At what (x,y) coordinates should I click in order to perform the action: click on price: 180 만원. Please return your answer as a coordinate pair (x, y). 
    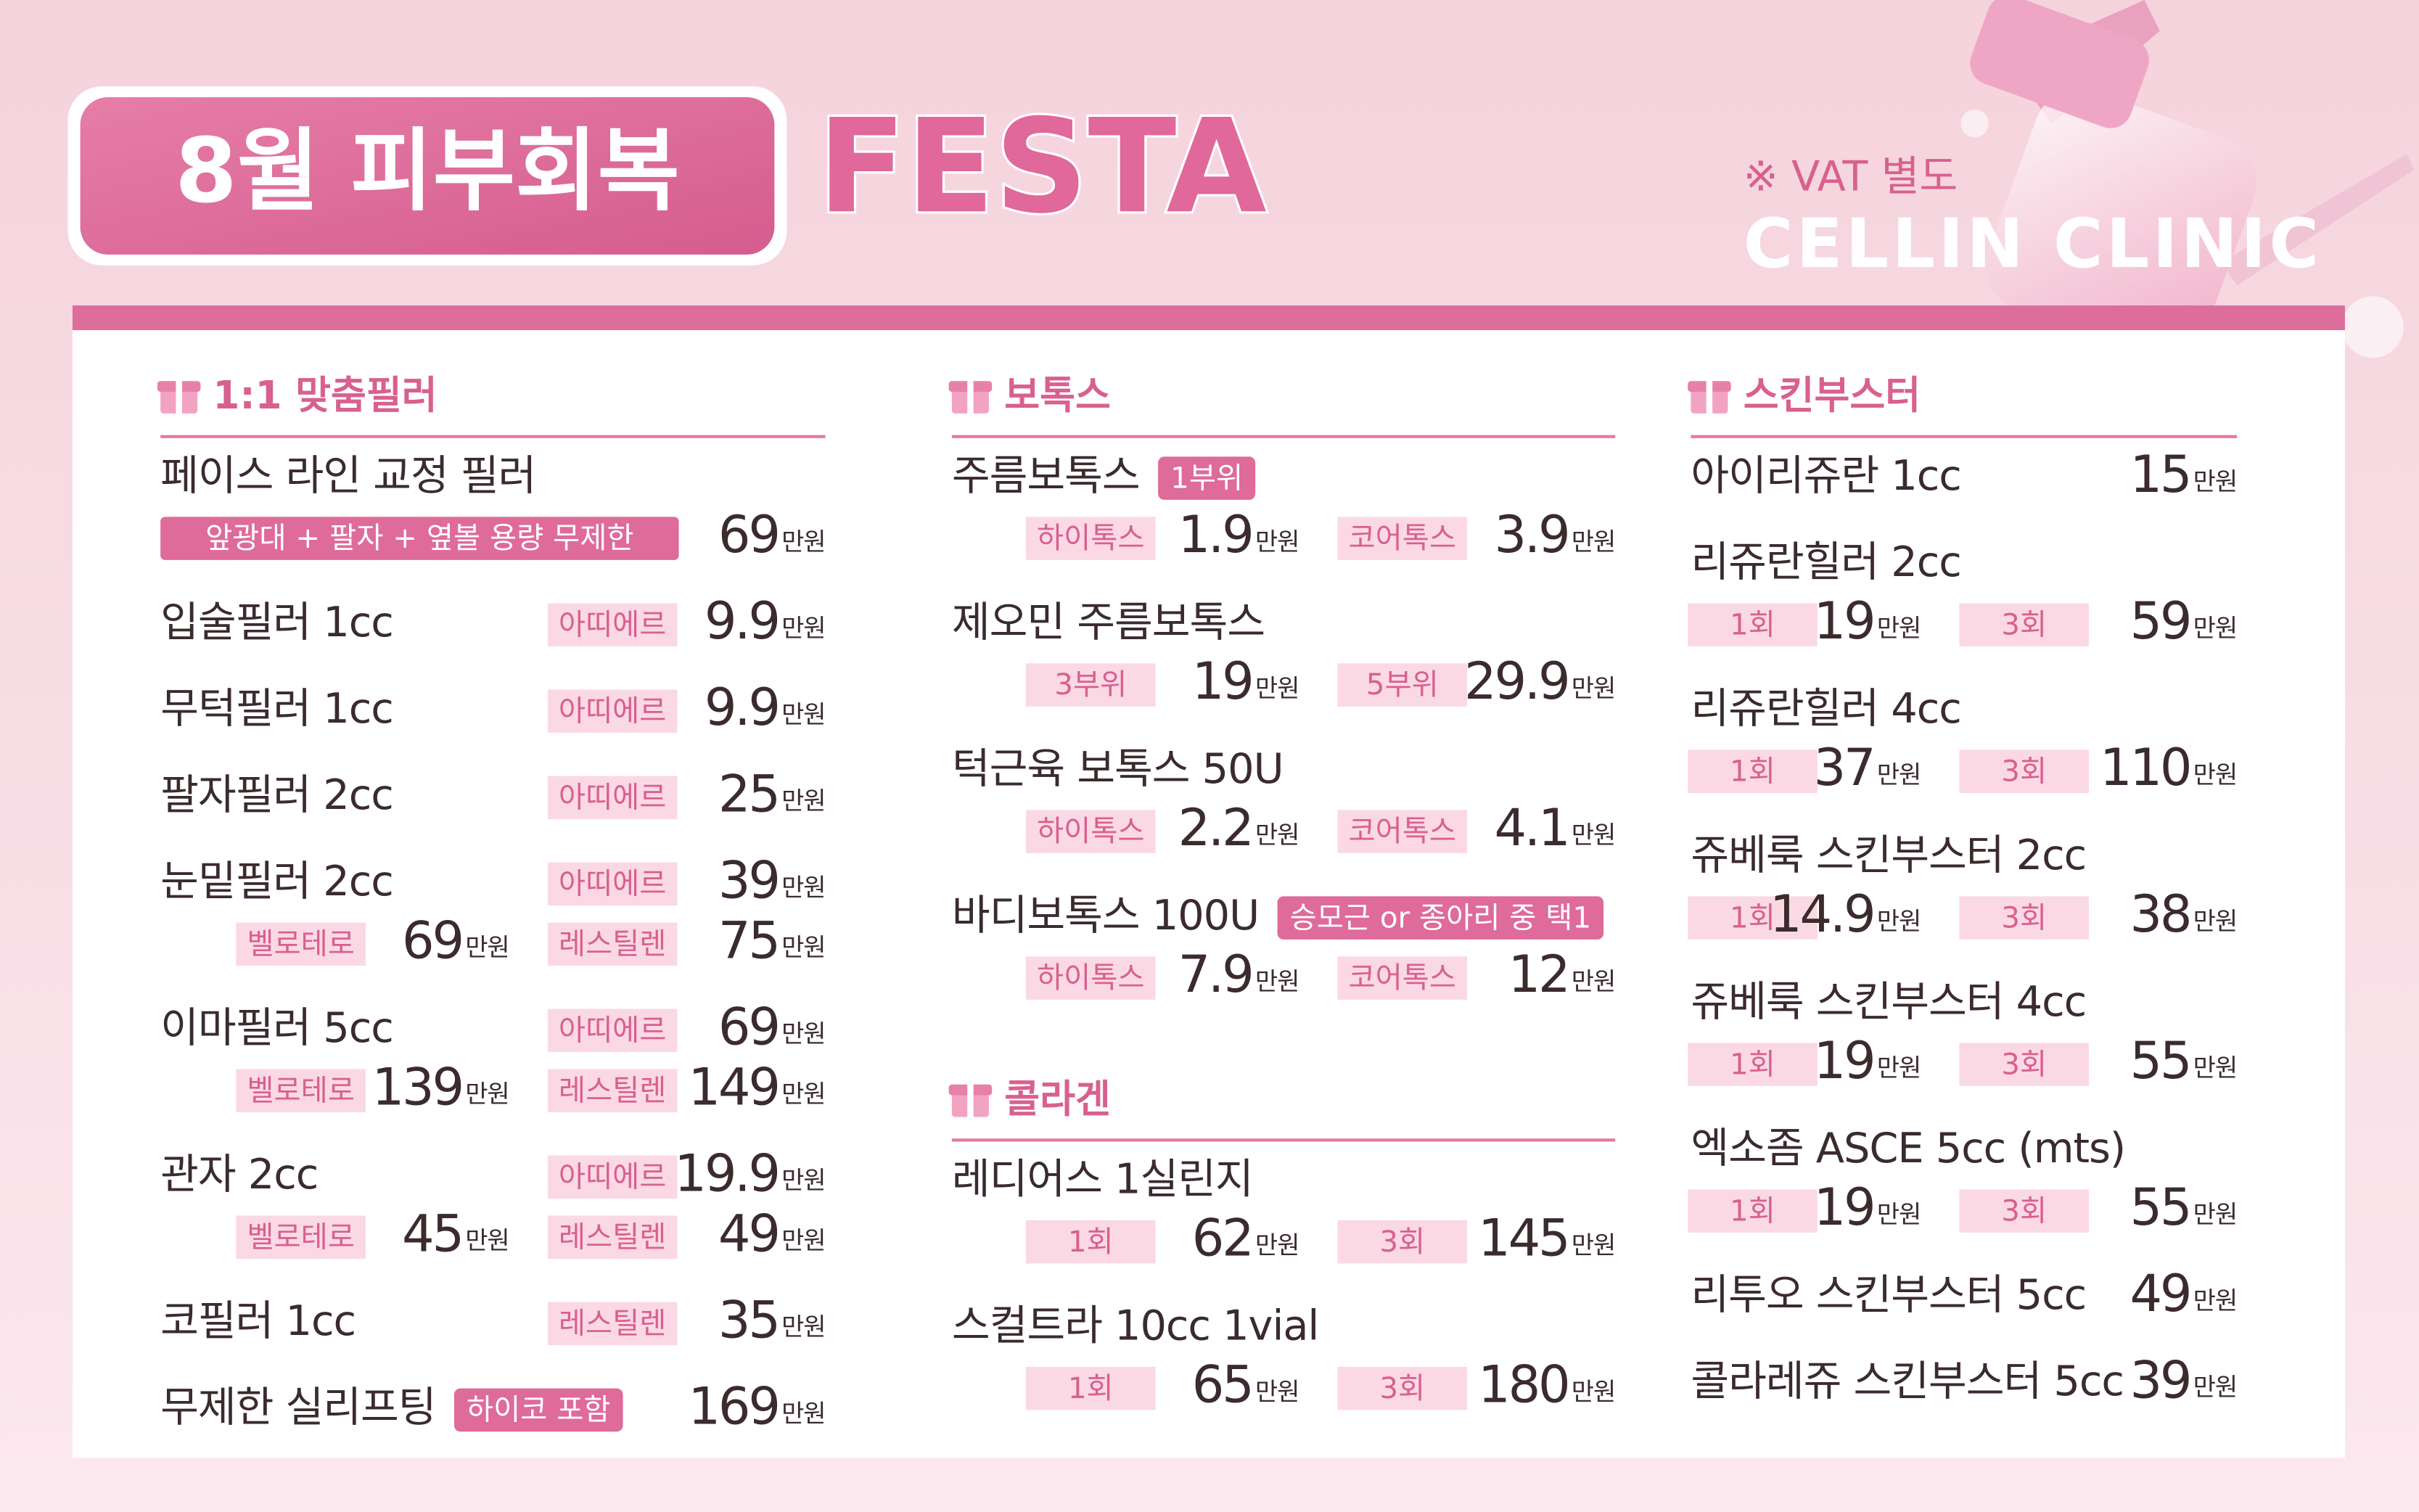
    Looking at the image, I should click on (1546, 1385).